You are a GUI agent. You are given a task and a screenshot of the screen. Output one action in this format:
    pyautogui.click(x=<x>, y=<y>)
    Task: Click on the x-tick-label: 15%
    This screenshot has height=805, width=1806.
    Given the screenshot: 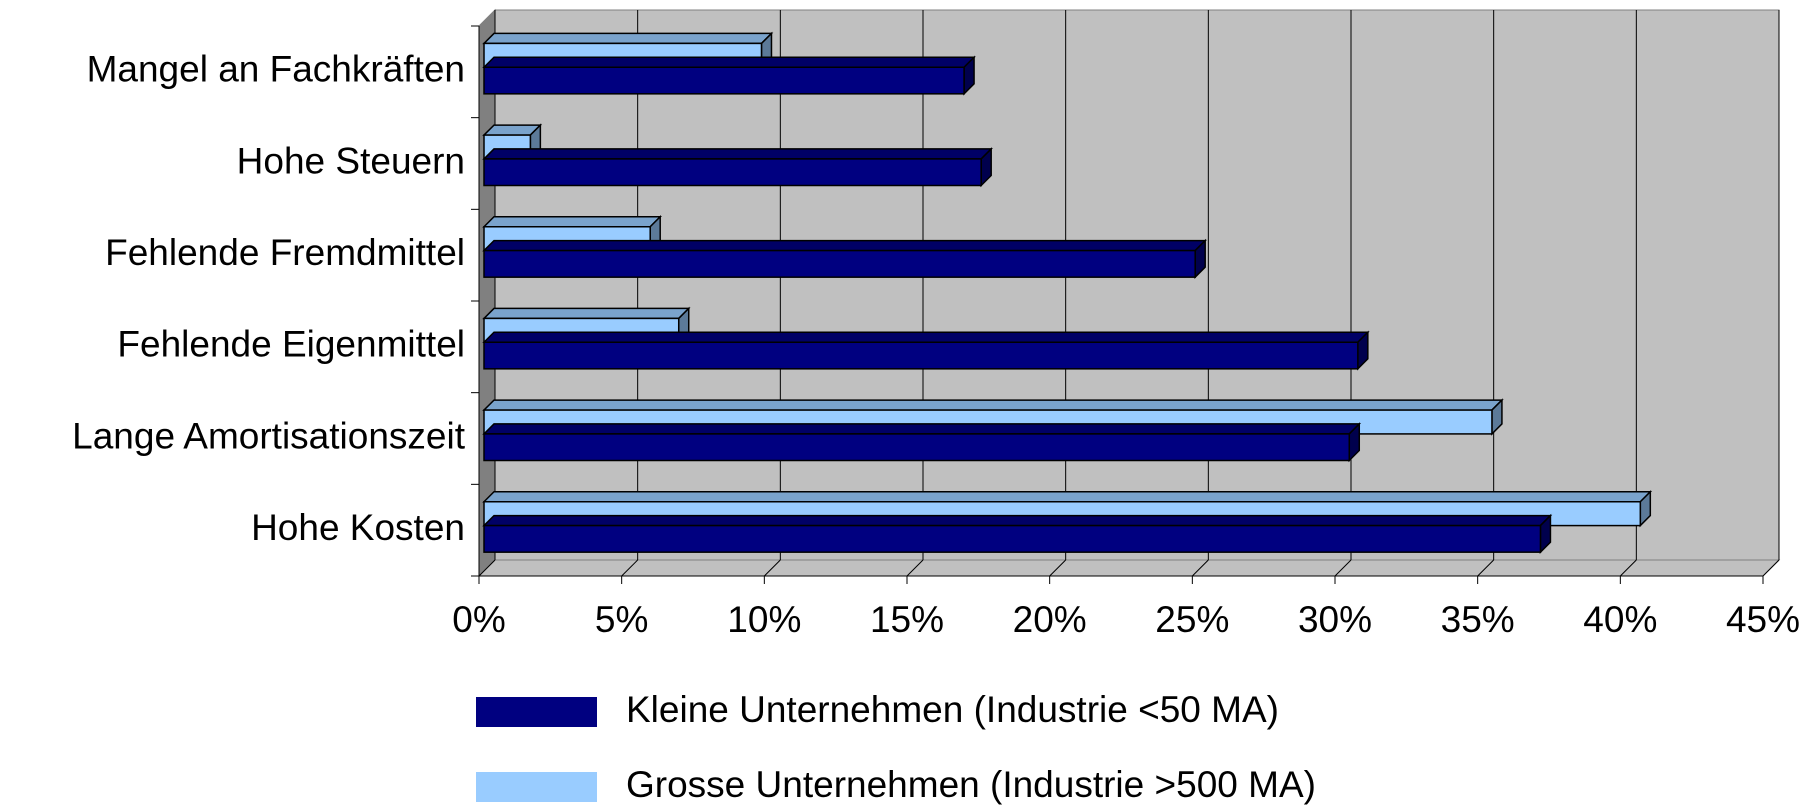 What is the action you would take?
    pyautogui.click(x=907, y=619)
    